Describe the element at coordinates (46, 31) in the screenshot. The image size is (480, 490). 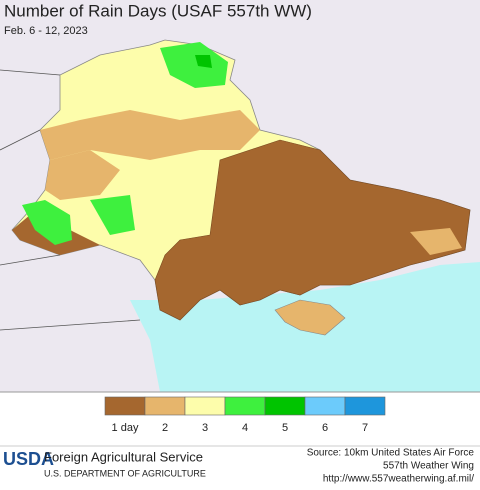
I see `subtitle: Feb. 6 - 12, 2023` at that location.